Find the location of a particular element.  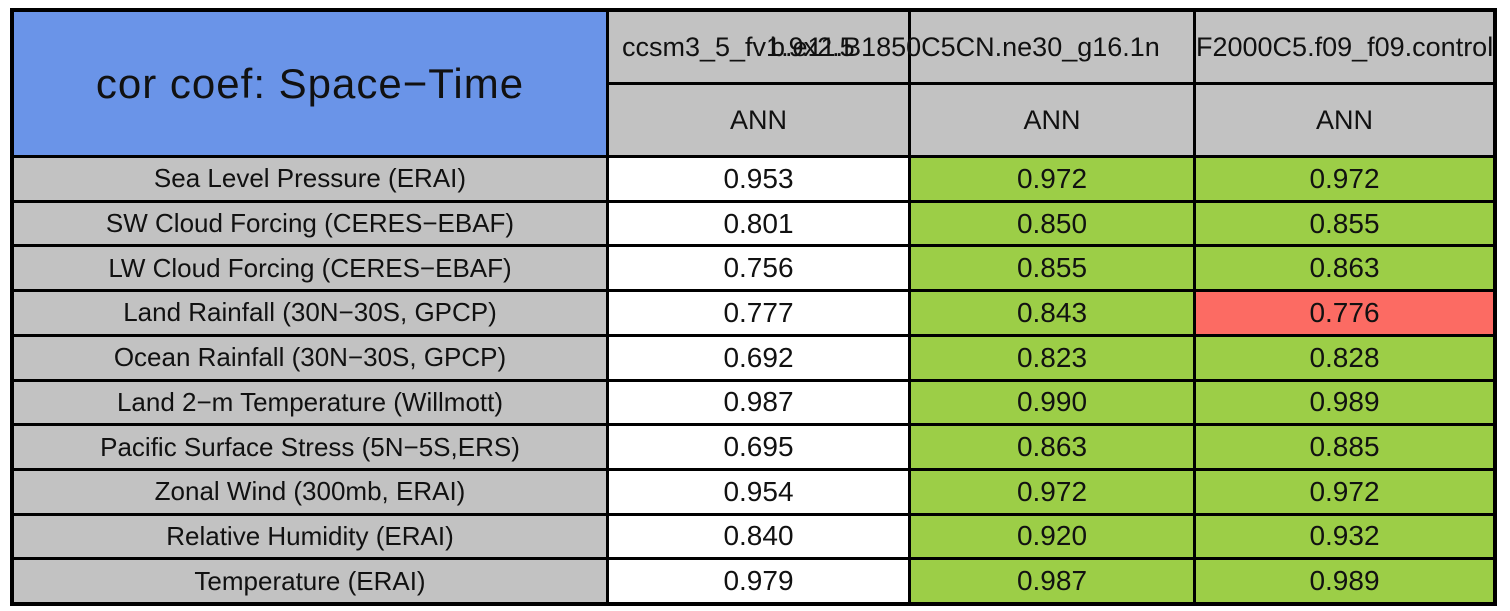

value-cell: 0.990 is located at coordinates (1052, 402).